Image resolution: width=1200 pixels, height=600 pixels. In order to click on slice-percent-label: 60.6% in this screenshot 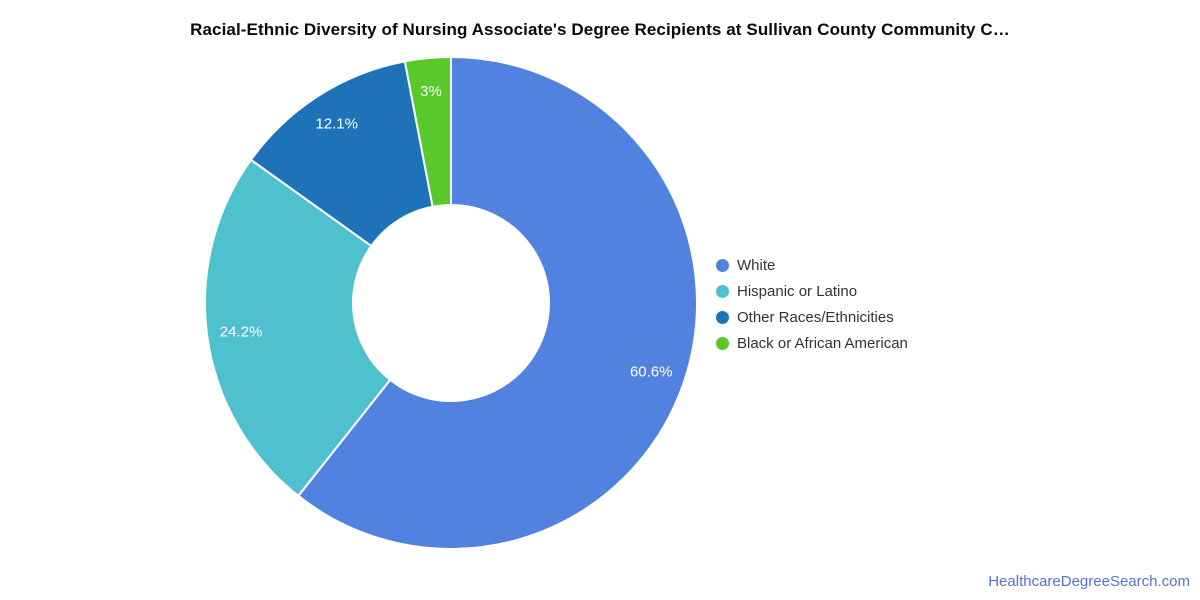, I will do `click(651, 372)`.